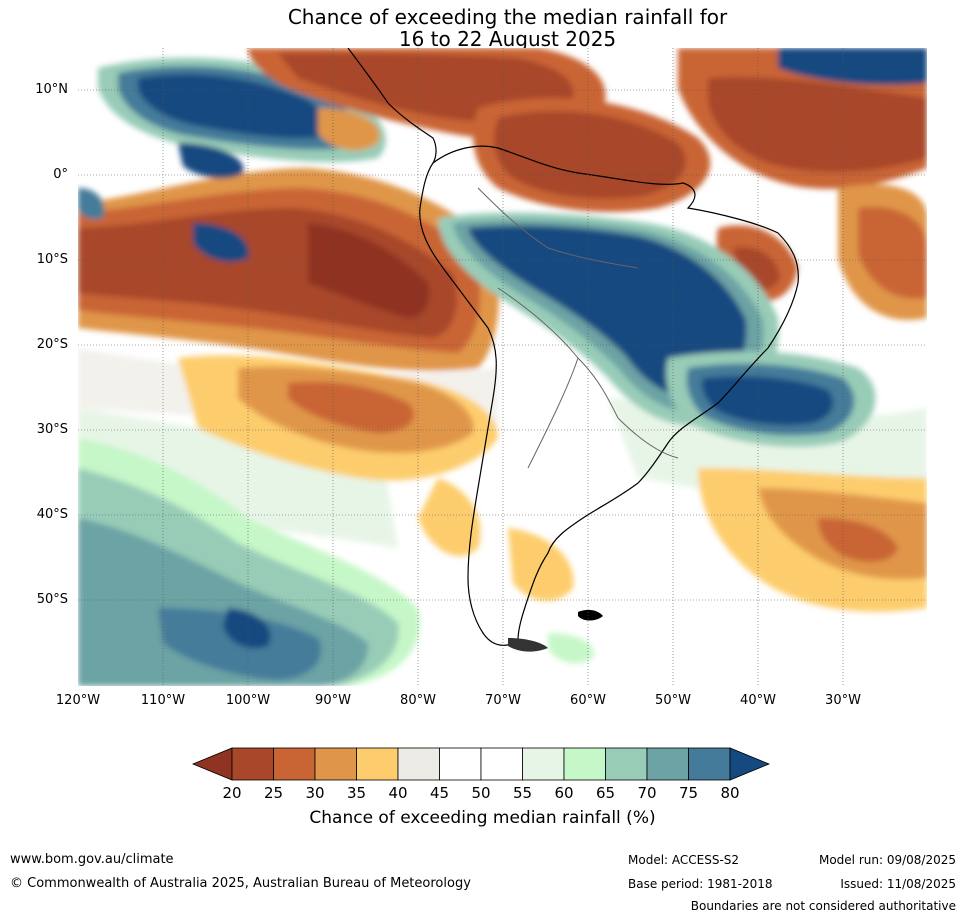  I want to click on lon-label: 80°W, so click(418, 700).